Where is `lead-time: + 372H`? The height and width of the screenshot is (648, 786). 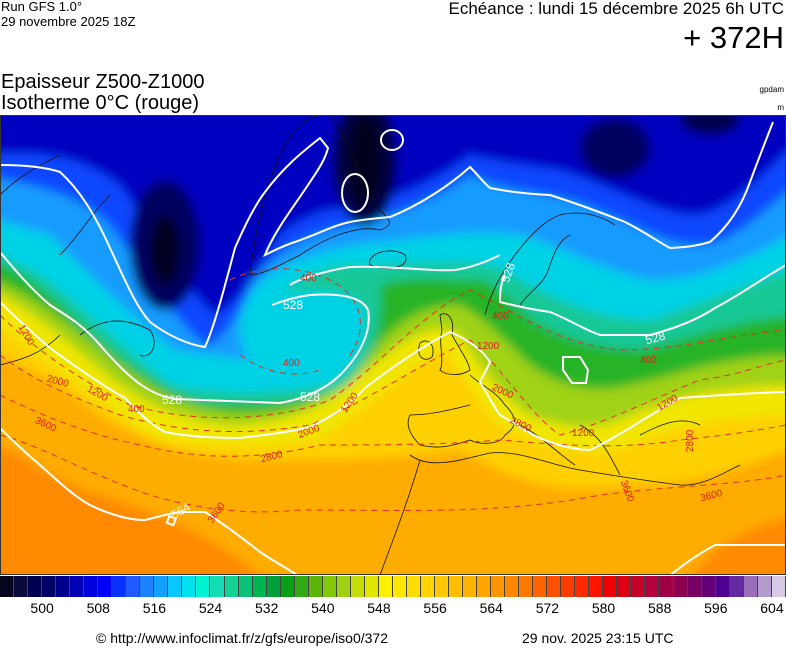
lead-time: + 372H is located at coordinates (733, 37).